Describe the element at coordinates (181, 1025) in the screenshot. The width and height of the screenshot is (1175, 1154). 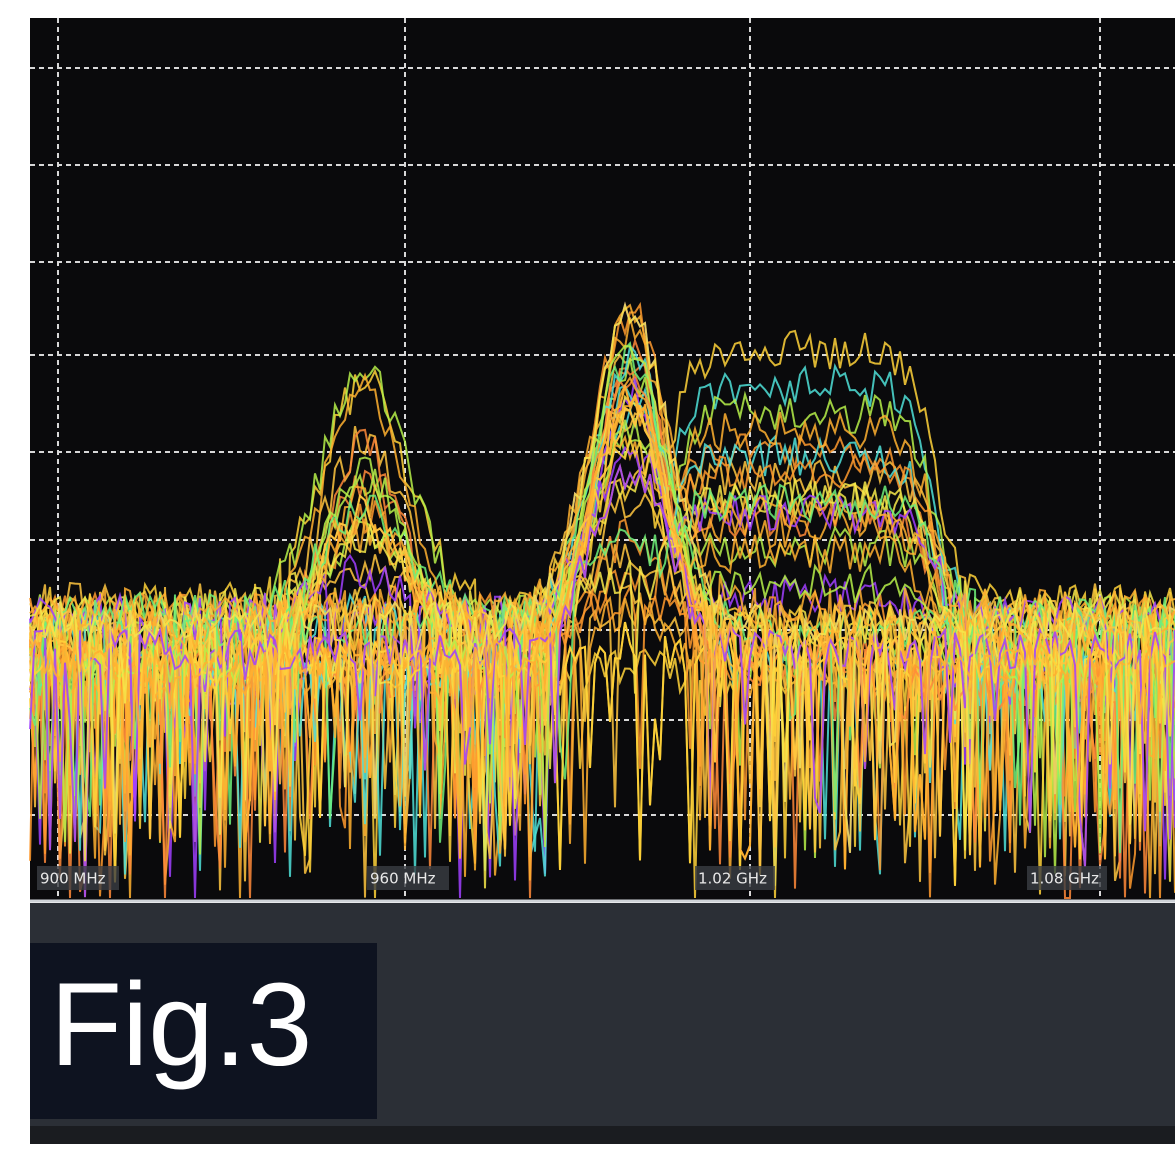
I see `figure-label: Fig.3` at that location.